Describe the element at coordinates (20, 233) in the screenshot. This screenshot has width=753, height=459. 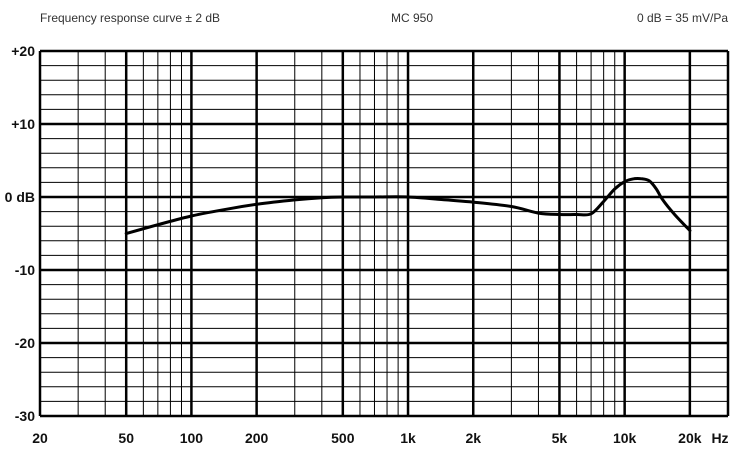
I see `y-axis-labels: +20 +10 0 dB -10 -20 -30` at that location.